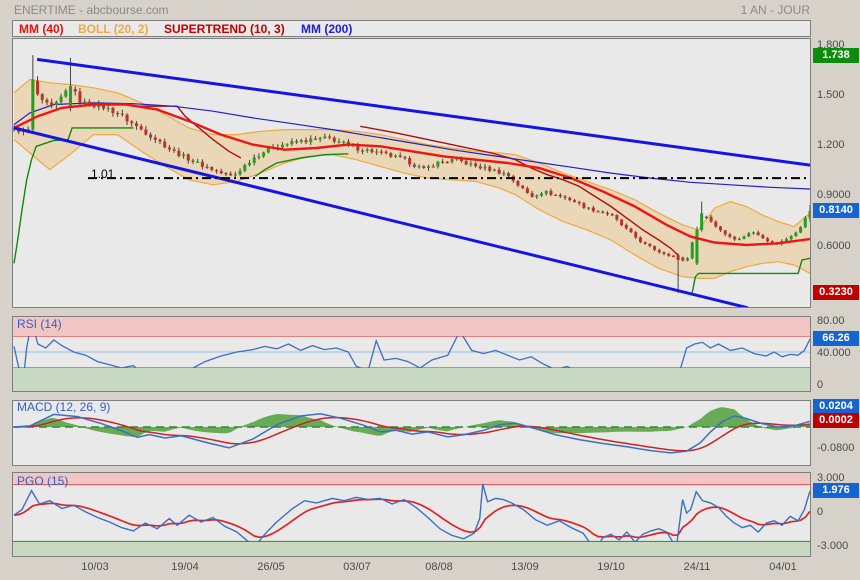  Describe the element at coordinates (834, 353) in the screenshot. I see `axis-tick-label: 40.000` at that location.